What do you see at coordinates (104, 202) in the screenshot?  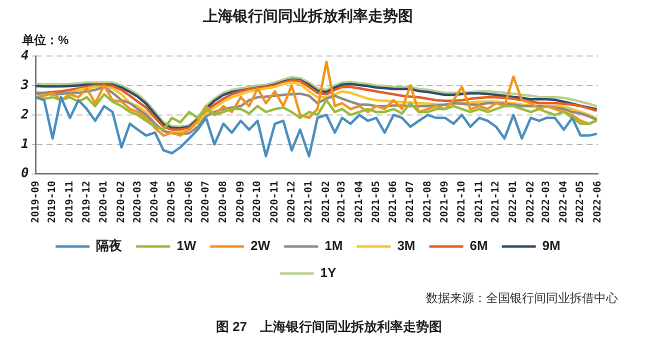 I see `x-tick-label: 2020-01` at bounding box center [104, 202].